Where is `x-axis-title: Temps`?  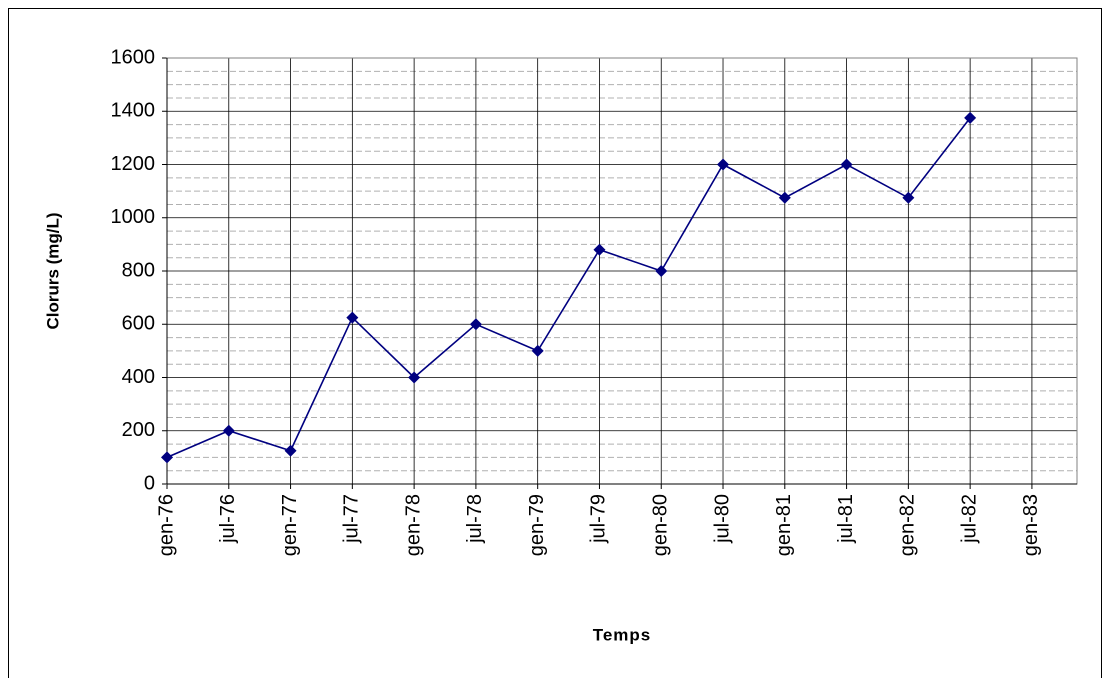 x-axis-title: Temps is located at coordinates (622, 634).